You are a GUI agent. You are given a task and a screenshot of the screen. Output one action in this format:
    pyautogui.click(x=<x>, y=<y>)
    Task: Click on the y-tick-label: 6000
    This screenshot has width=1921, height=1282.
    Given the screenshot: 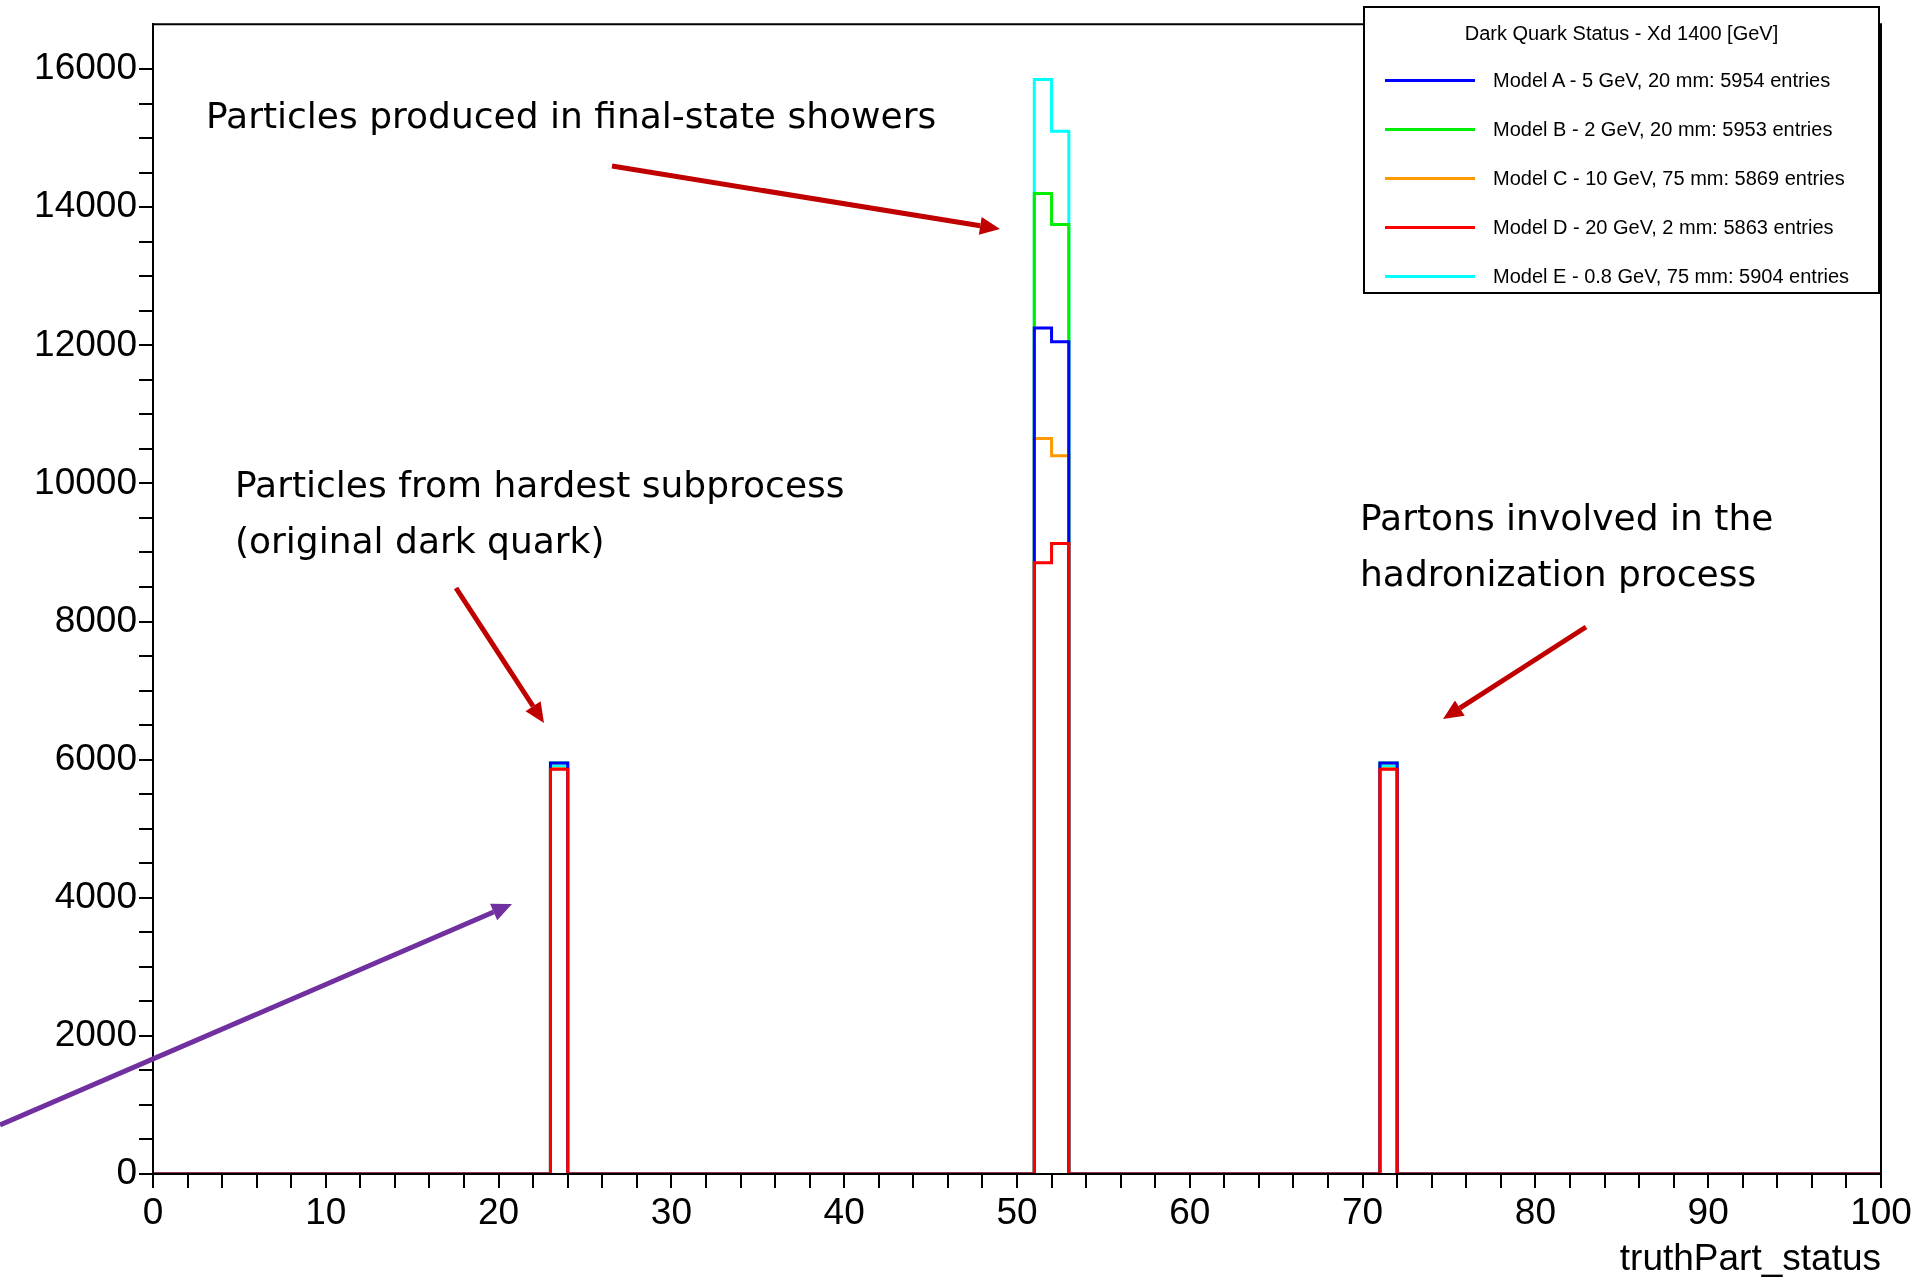 What is the action you would take?
    pyautogui.click(x=95, y=757)
    